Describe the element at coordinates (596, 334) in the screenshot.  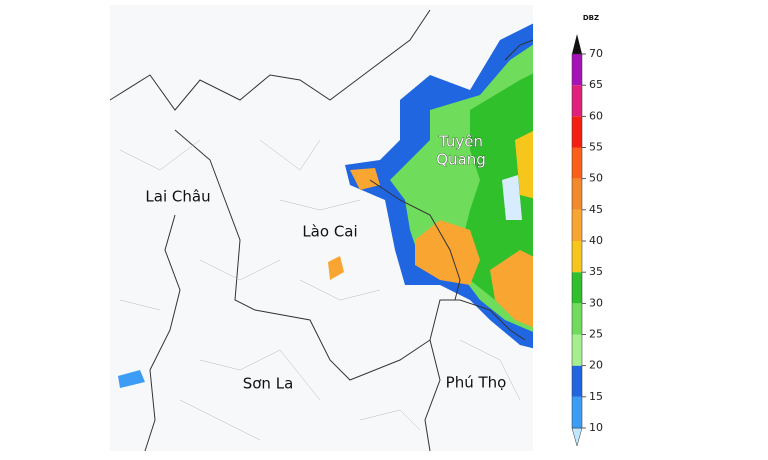
I see `colorbar-tick-label: 25` at that location.